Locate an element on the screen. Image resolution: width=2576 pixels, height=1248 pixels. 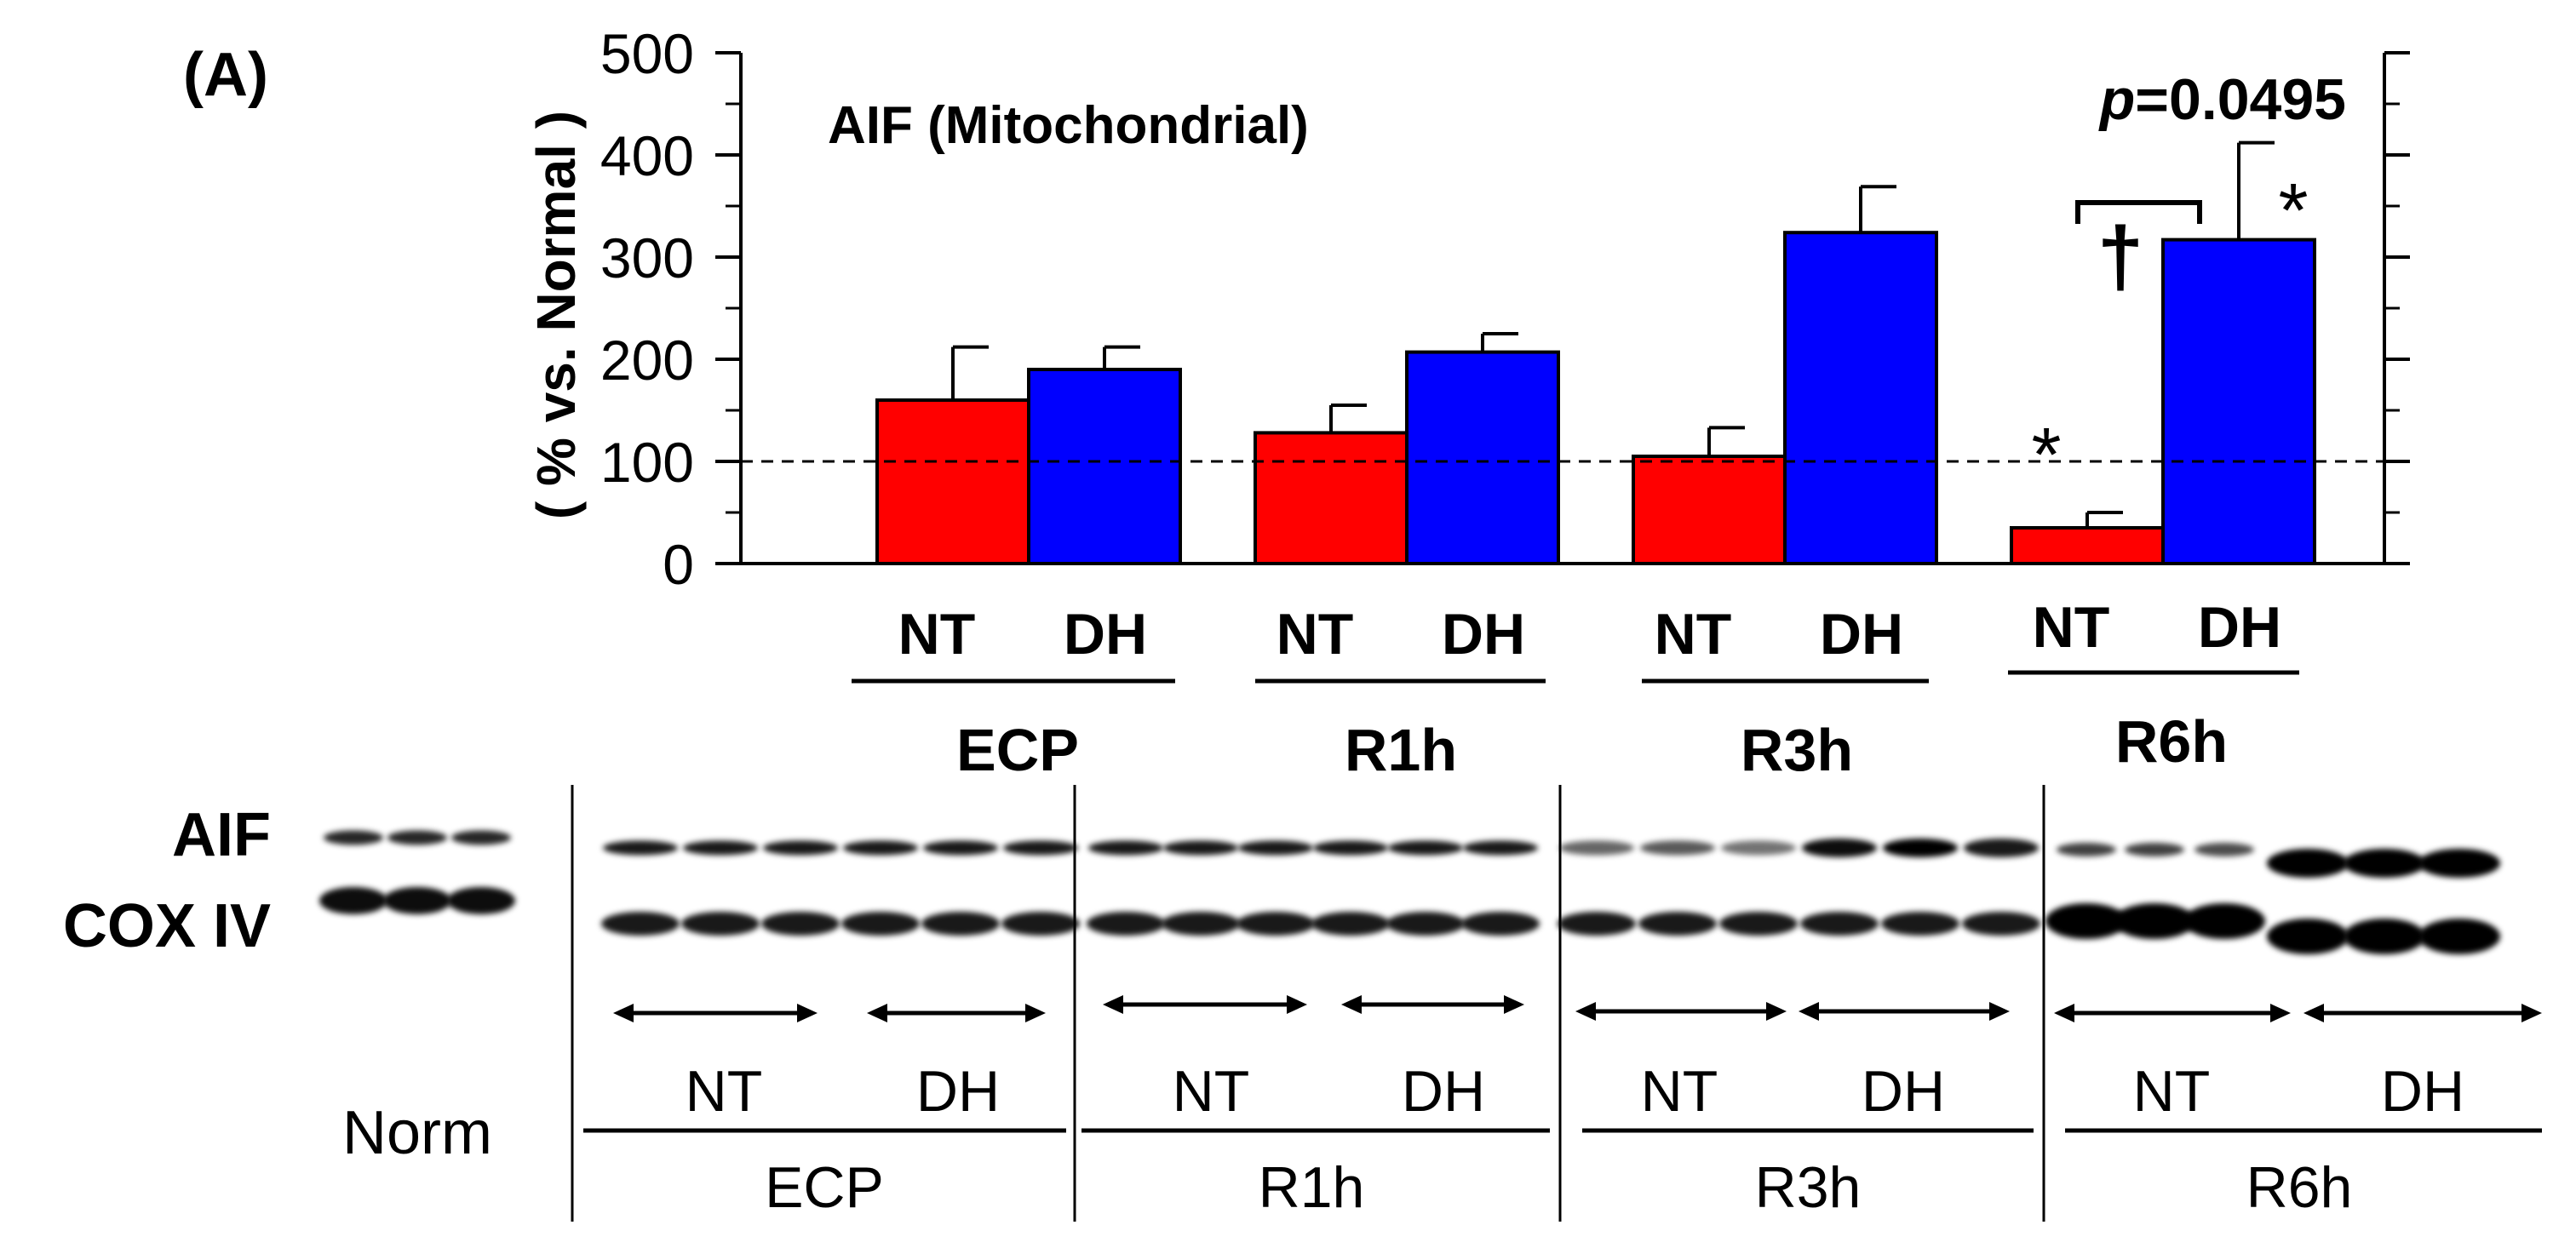
y-tick-label: 100 is located at coordinates (647, 462).